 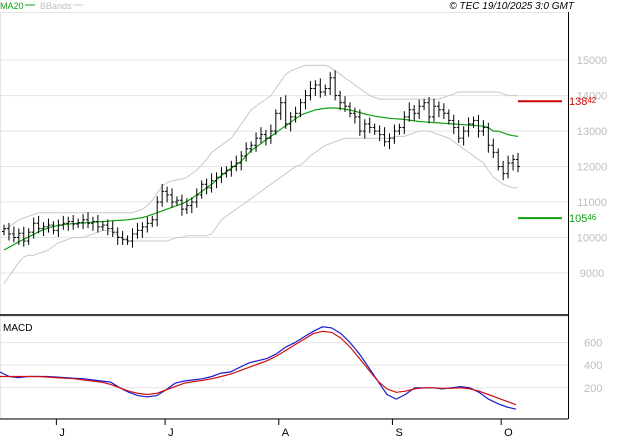 I want to click on macd-gridlines, so click(x=284, y=365).